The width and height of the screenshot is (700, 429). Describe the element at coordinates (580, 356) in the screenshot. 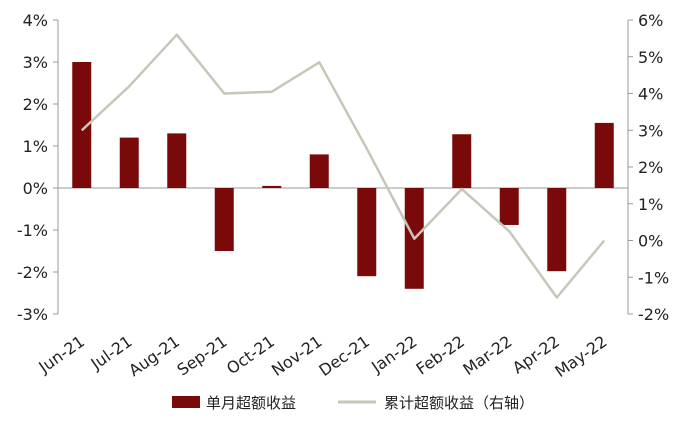

I see `category-label-May-22: May-22` at that location.